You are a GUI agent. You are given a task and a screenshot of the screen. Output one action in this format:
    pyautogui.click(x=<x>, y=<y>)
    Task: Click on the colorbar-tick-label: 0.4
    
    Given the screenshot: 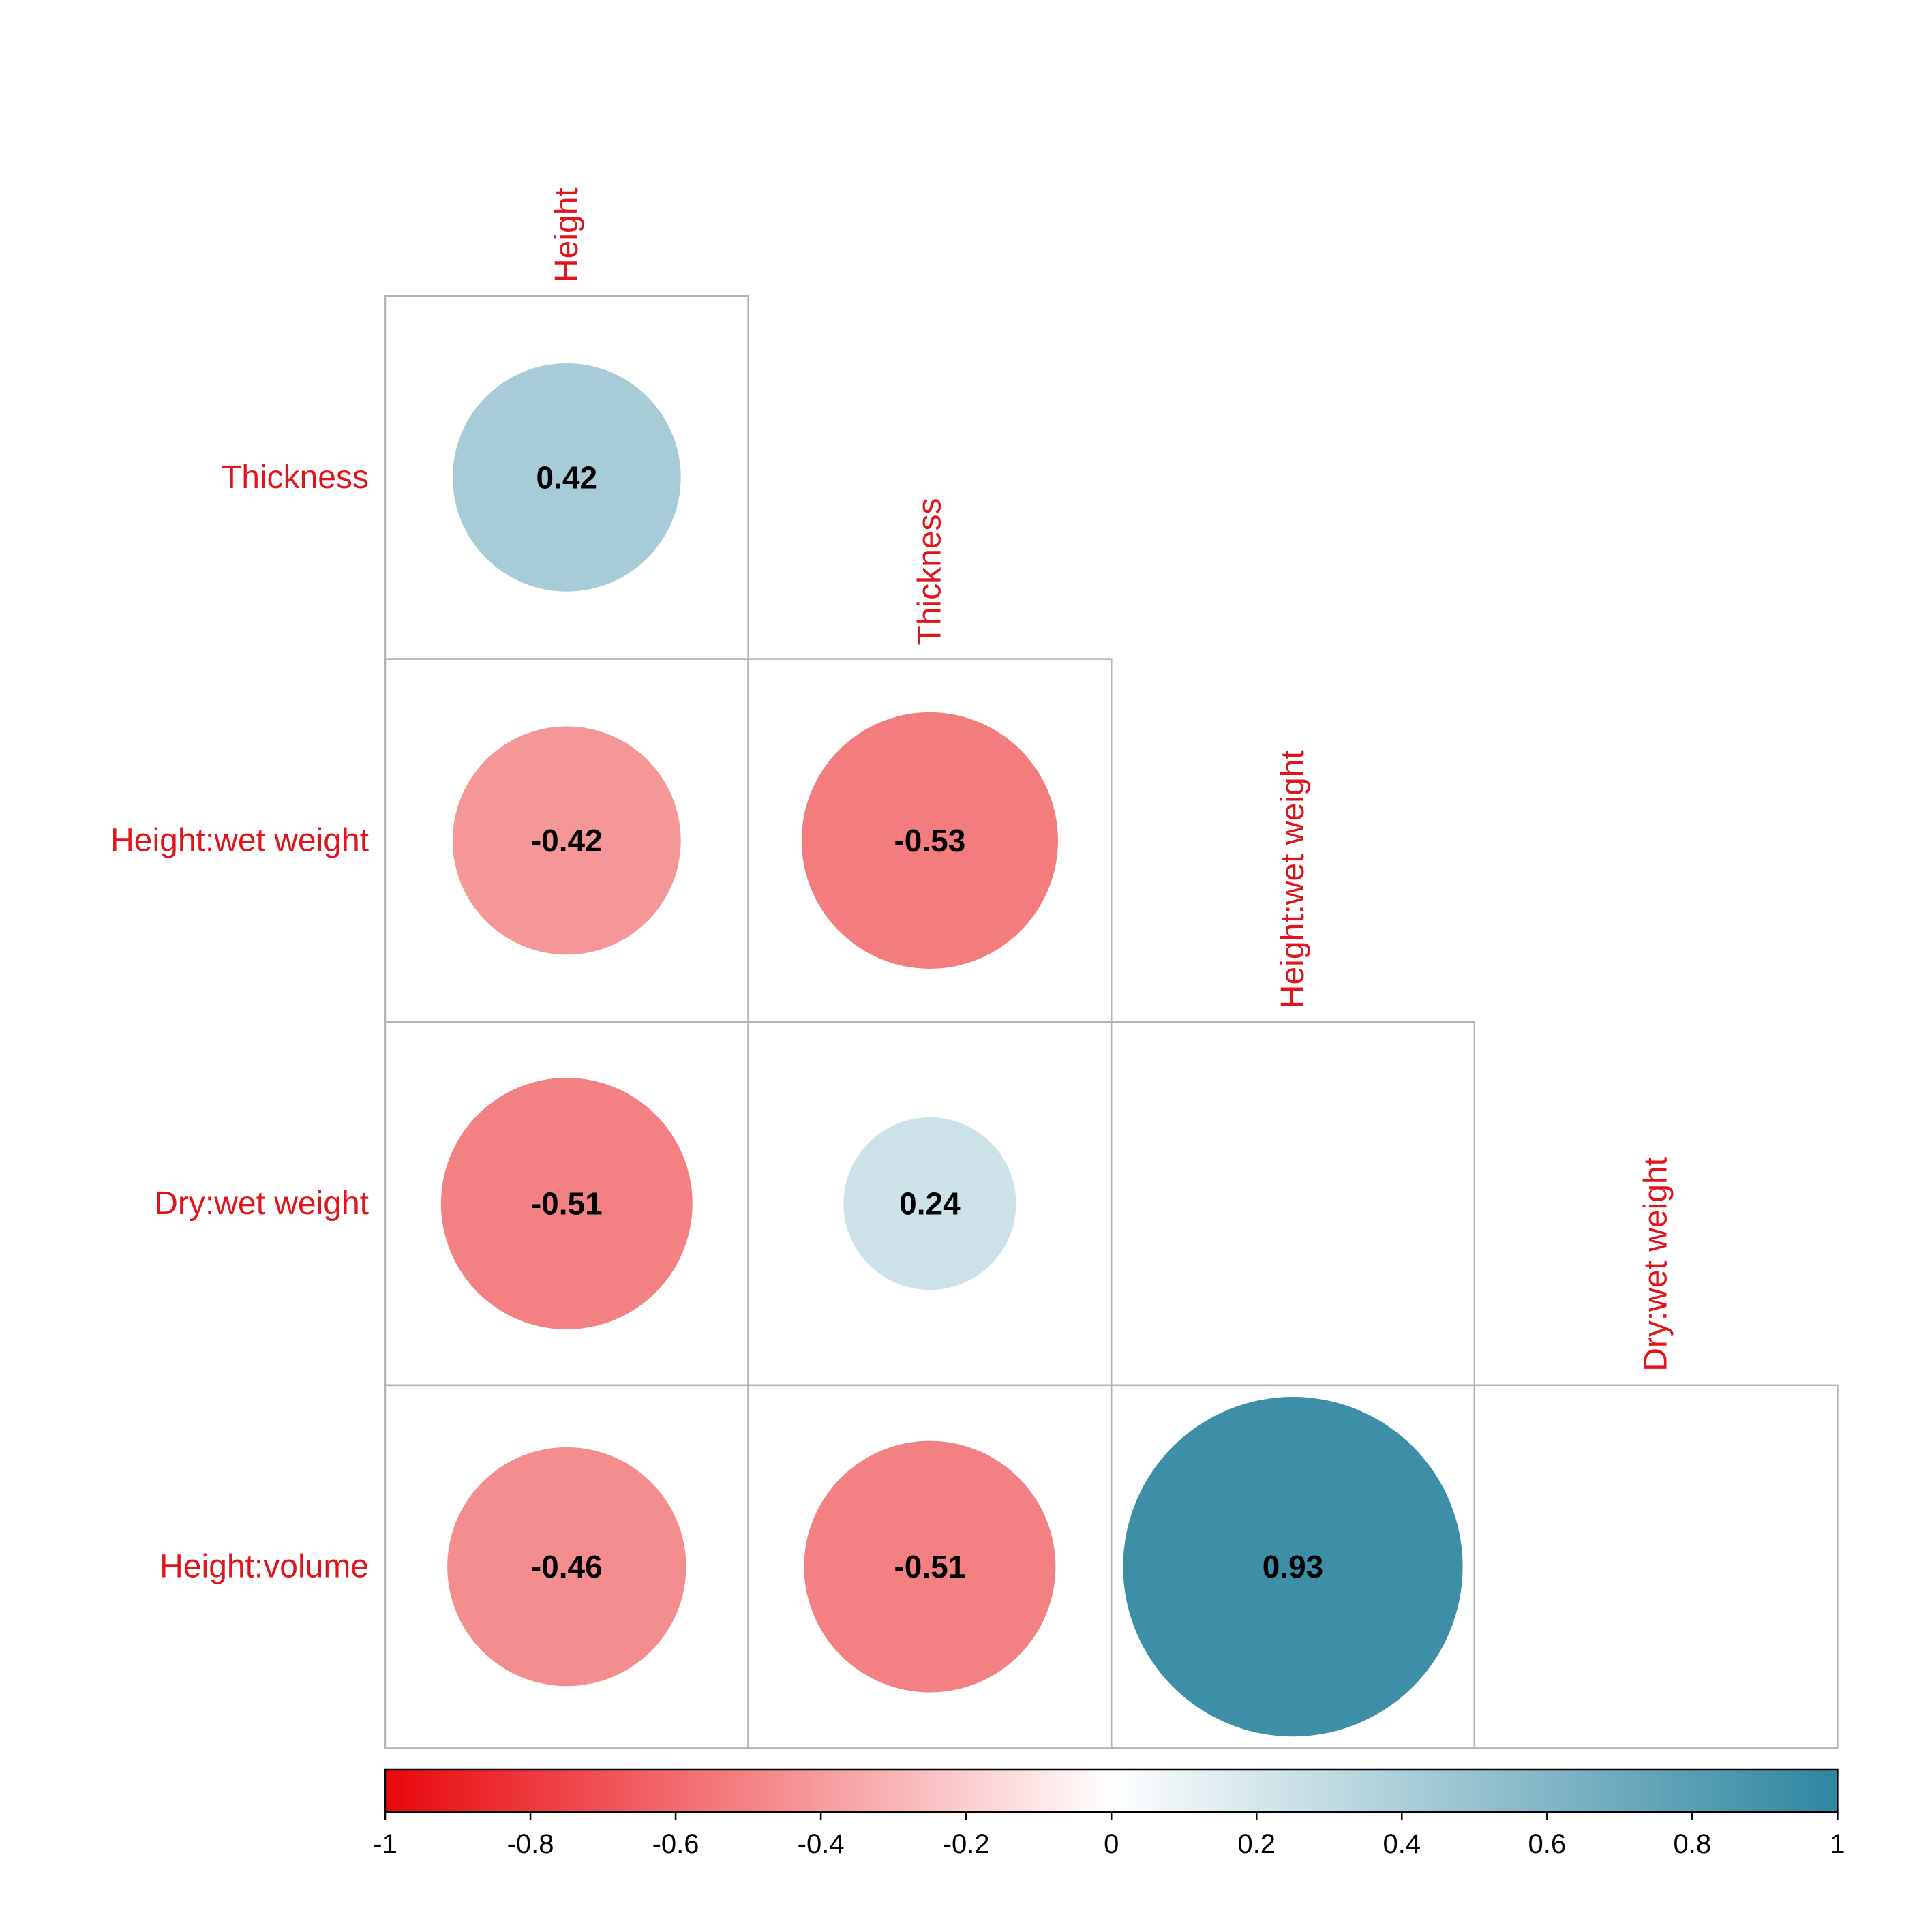 What is the action you would take?
    pyautogui.click(x=1402, y=1844)
    